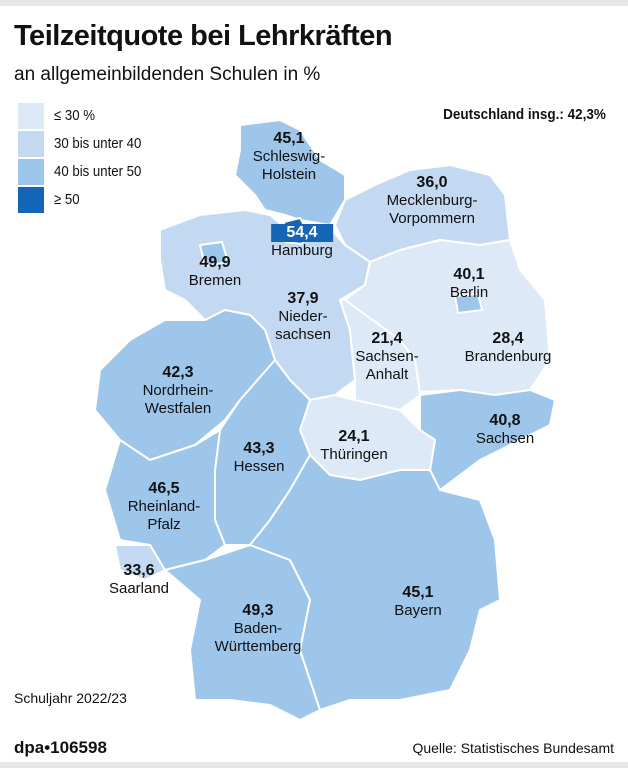 This screenshot has width=628, height=768. I want to click on label-saarland: 33,6 Saarland, so click(139, 580).